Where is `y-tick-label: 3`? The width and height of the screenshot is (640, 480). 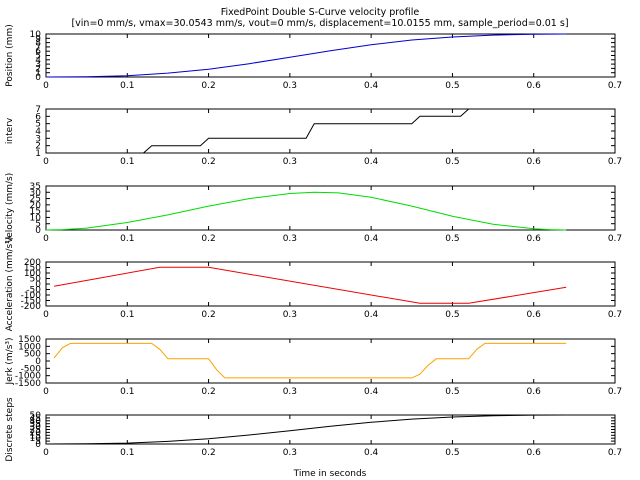 y-tick-label: 3 is located at coordinates (38, 65).